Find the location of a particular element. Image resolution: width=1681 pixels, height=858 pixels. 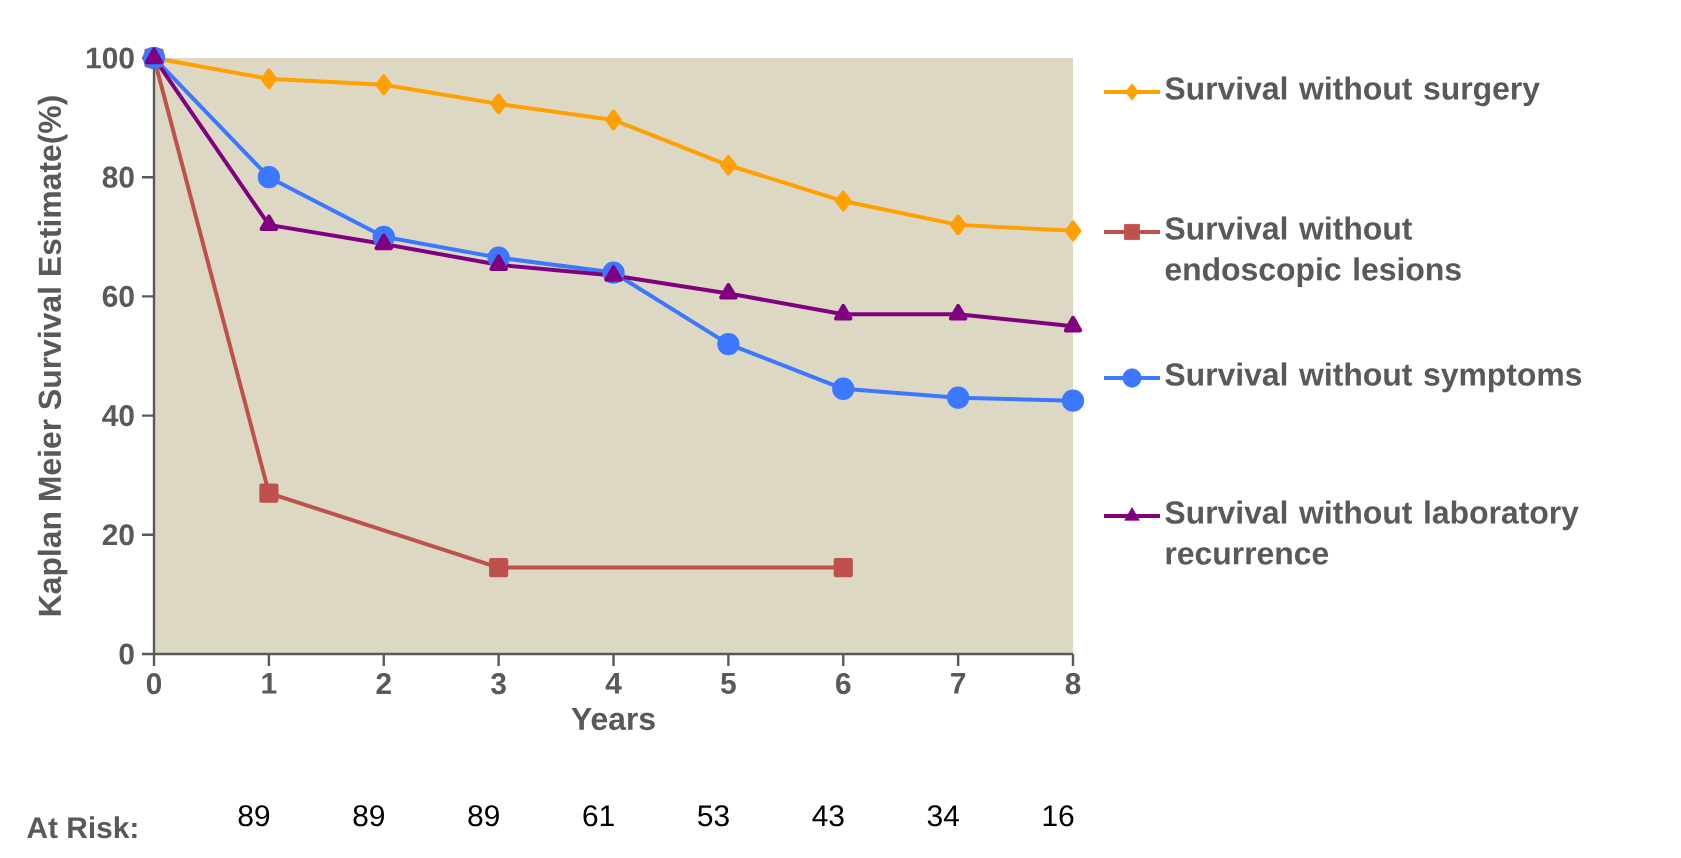

legend-label: Survival without laboratory recurrence is located at coordinates (1372, 532).